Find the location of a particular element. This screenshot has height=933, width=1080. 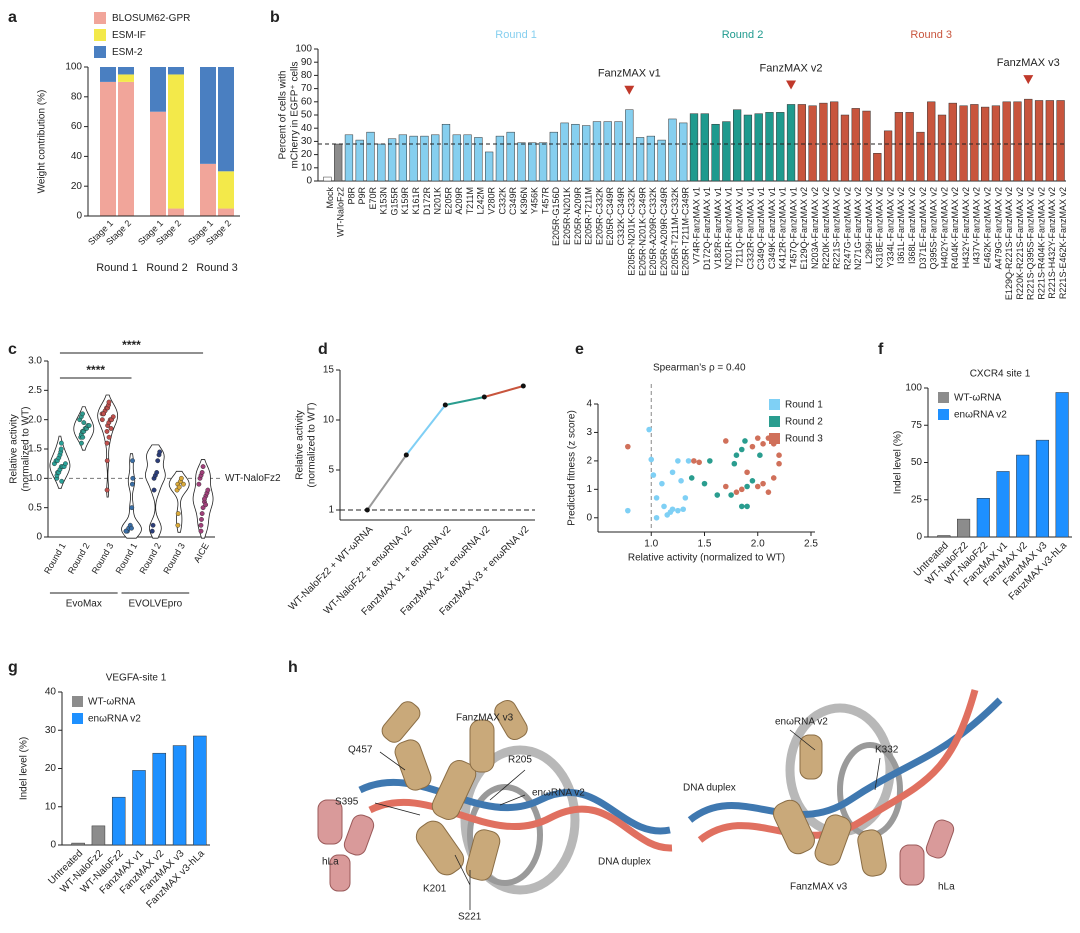

y-tick-label: 0.5 is located at coordinates (35, 507).